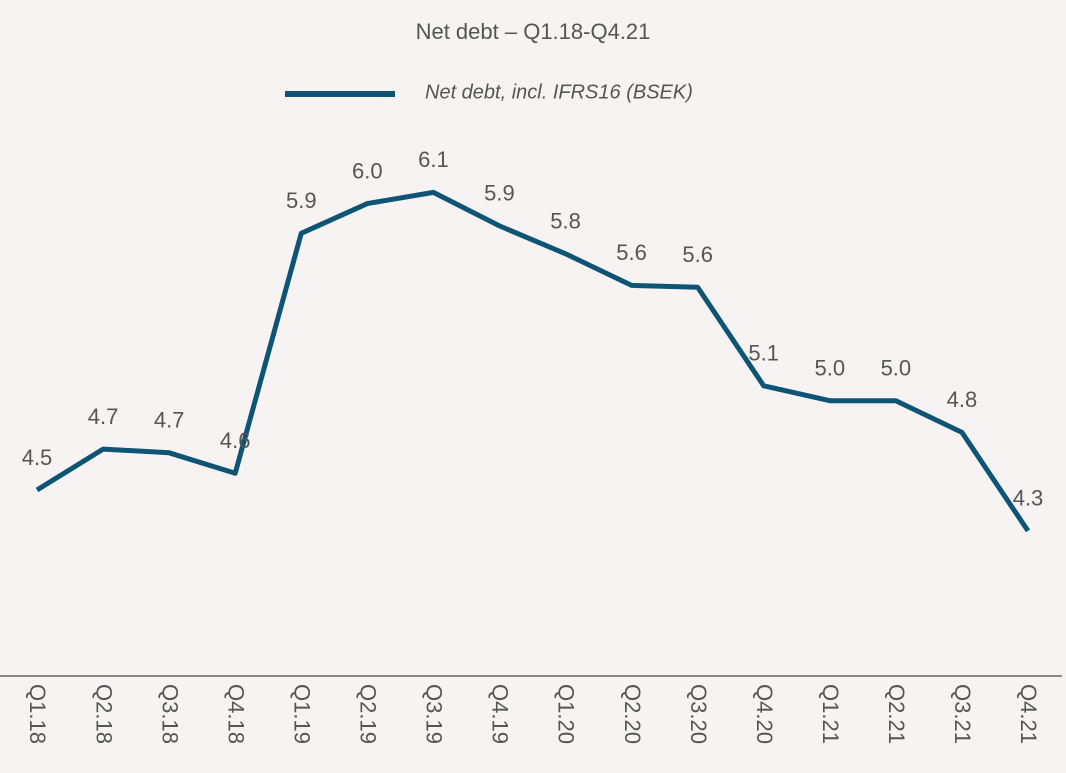  Describe the element at coordinates (533, 31) in the screenshot. I see `chart-title: Net debt – Q1.18-Q4.21` at that location.